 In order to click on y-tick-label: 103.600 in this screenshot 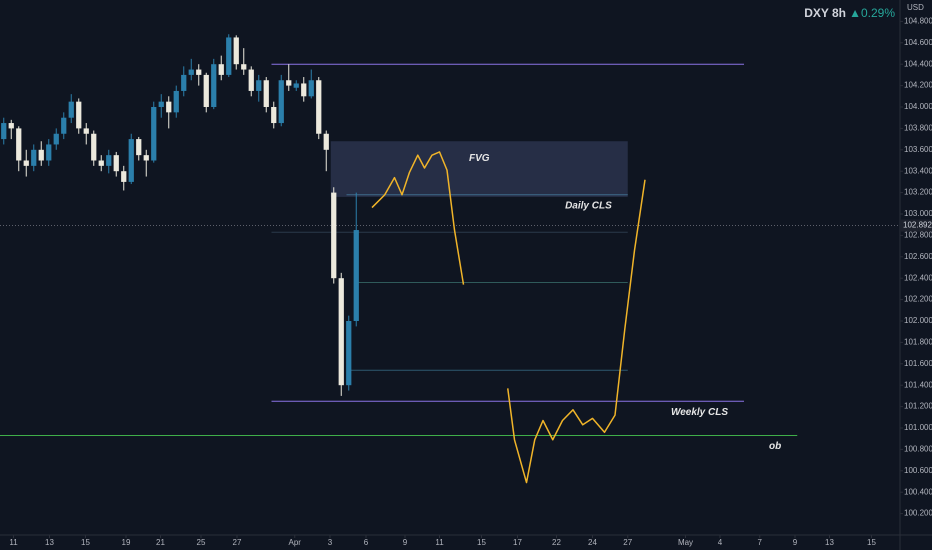, I will do `click(918, 149)`.